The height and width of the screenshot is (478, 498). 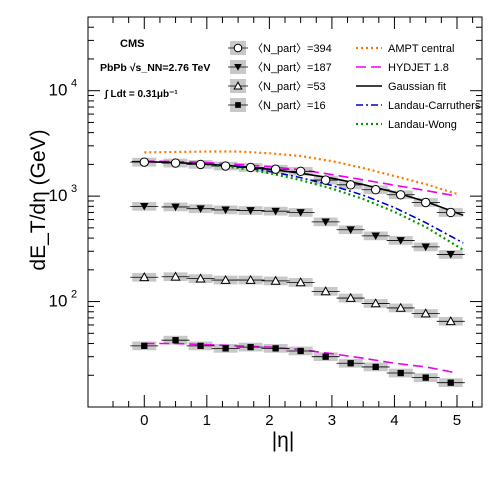 What do you see at coordinates (207, 420) in the screenshot?
I see `x-tick-label: 1` at bounding box center [207, 420].